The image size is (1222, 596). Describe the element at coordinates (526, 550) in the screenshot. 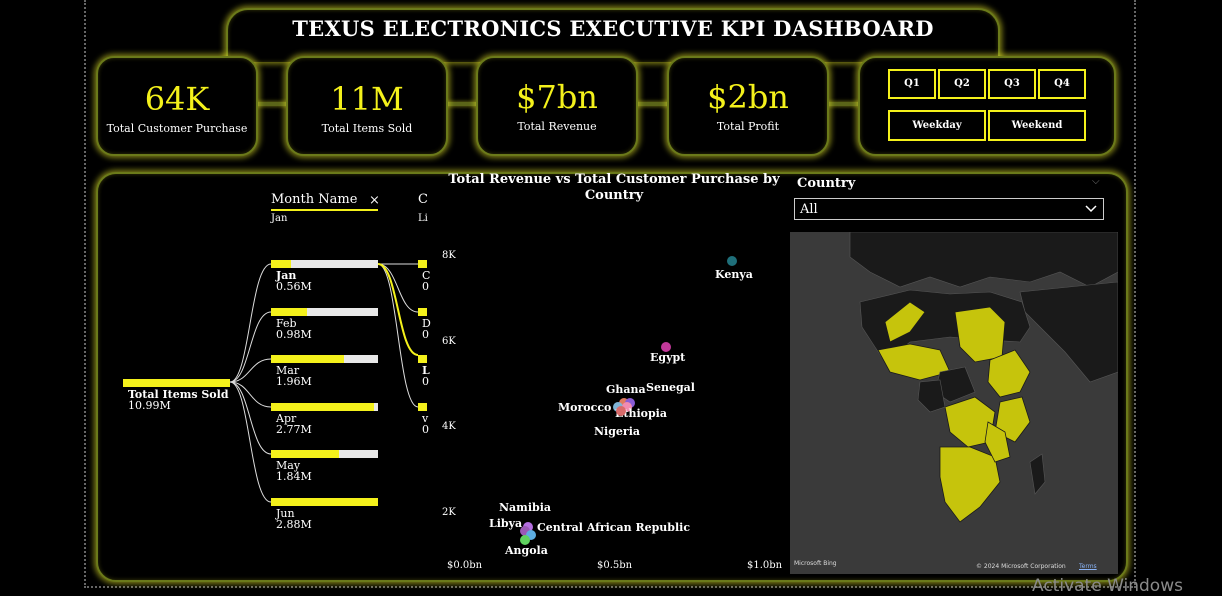

I see `scatter-point-label: Angola` at that location.